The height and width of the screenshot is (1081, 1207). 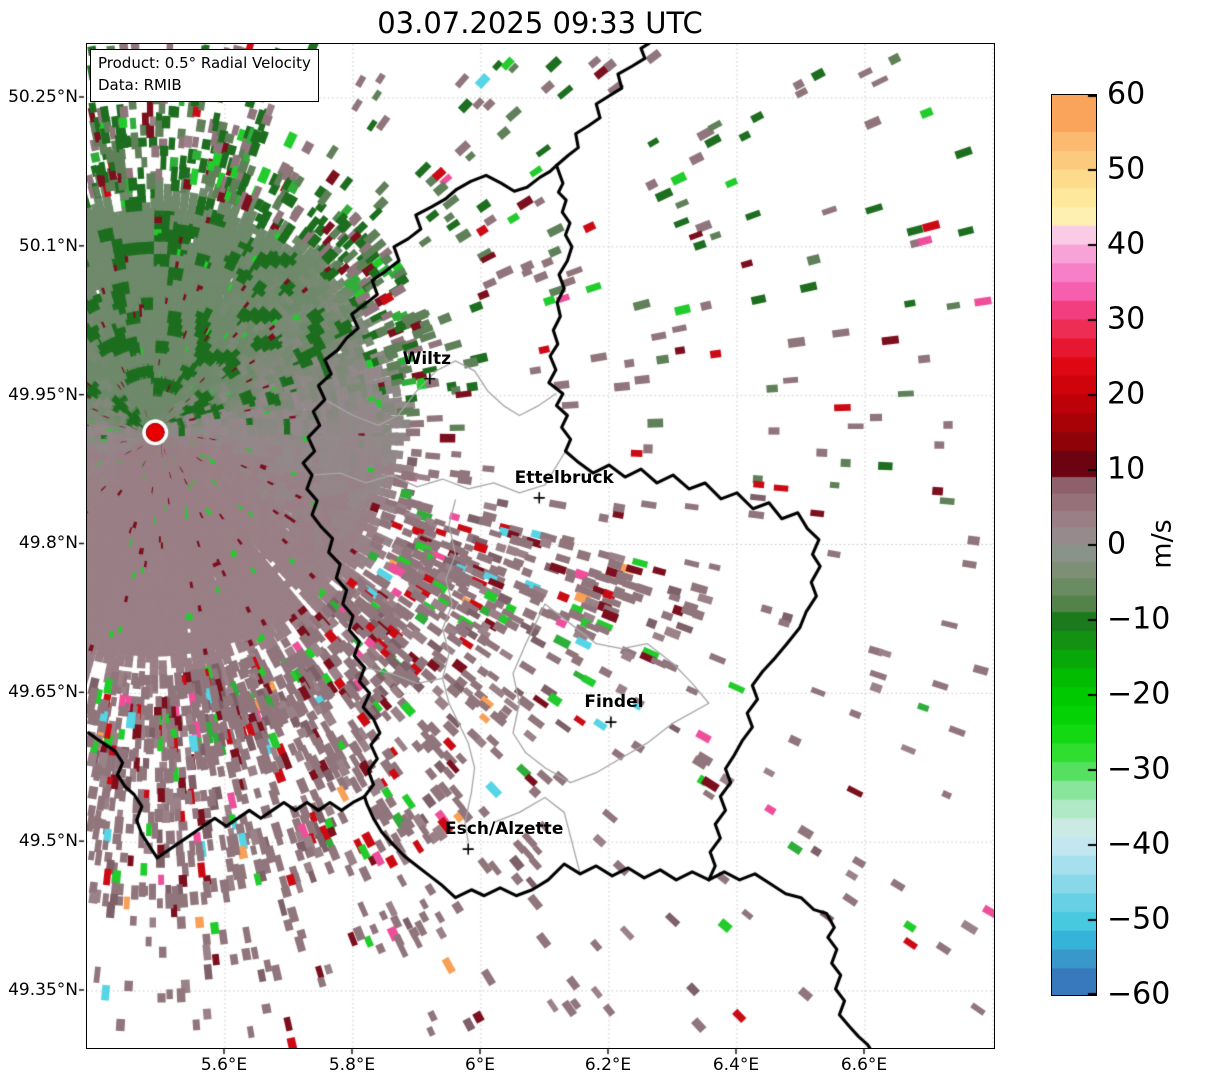 What do you see at coordinates (1139, 769) in the screenshot?
I see `colorbar-tick-label: −30` at bounding box center [1139, 769].